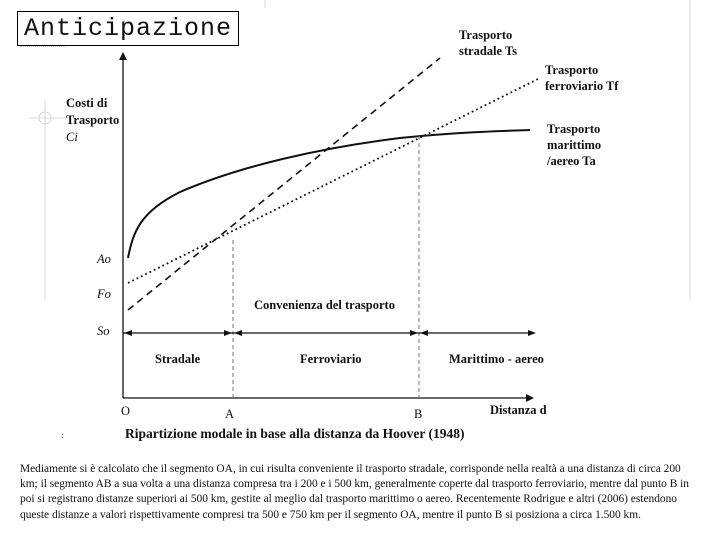 The height and width of the screenshot is (540, 720). I want to click on caption-marker: :, so click(62, 435).